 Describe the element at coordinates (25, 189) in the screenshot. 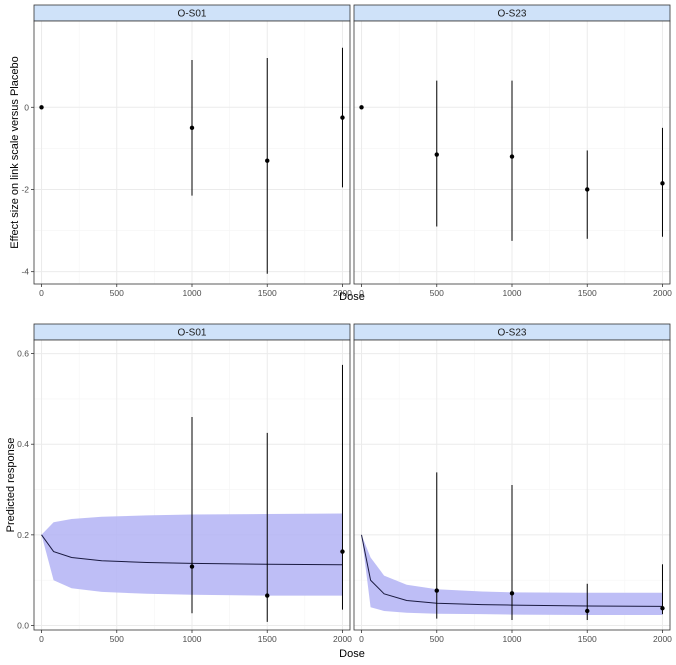

I see `y-tick-label: -2` at that location.